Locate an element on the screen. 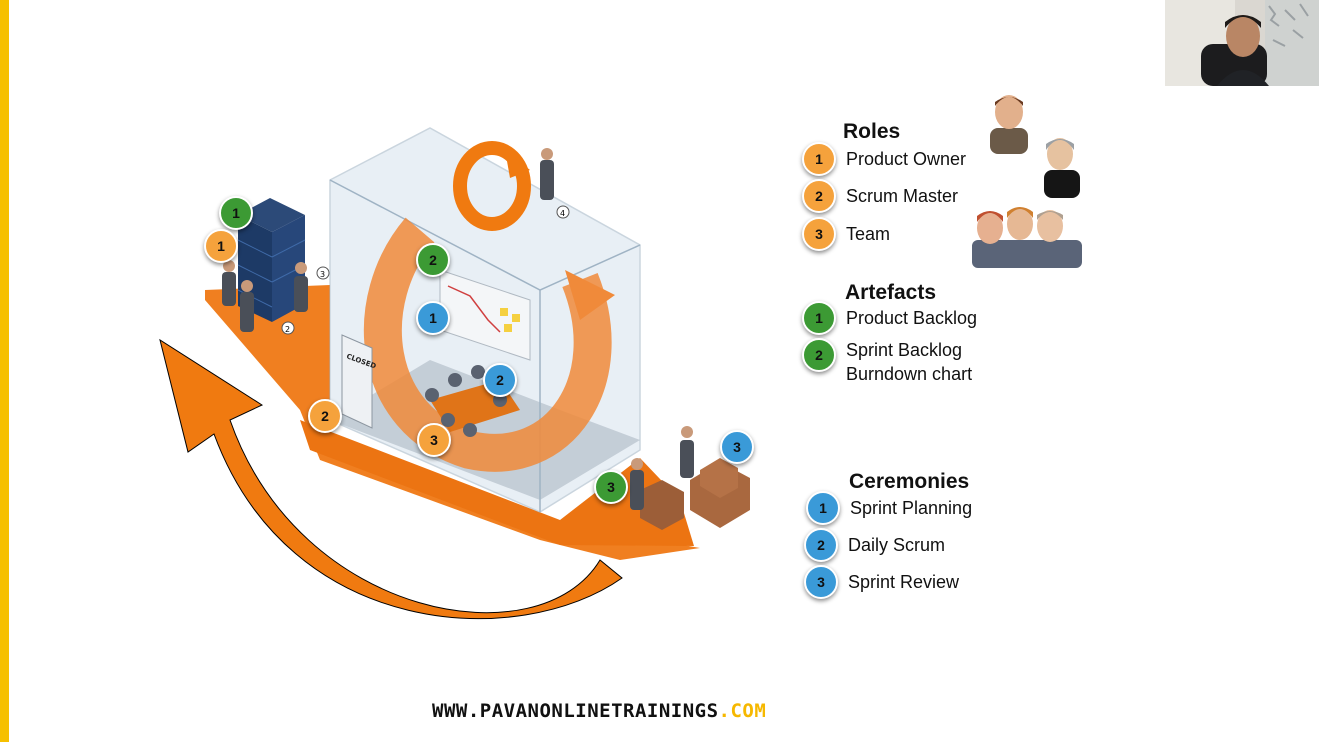 The width and height of the screenshot is (1319, 747). artefacts-heading: Artefacts is located at coordinates (891, 292).